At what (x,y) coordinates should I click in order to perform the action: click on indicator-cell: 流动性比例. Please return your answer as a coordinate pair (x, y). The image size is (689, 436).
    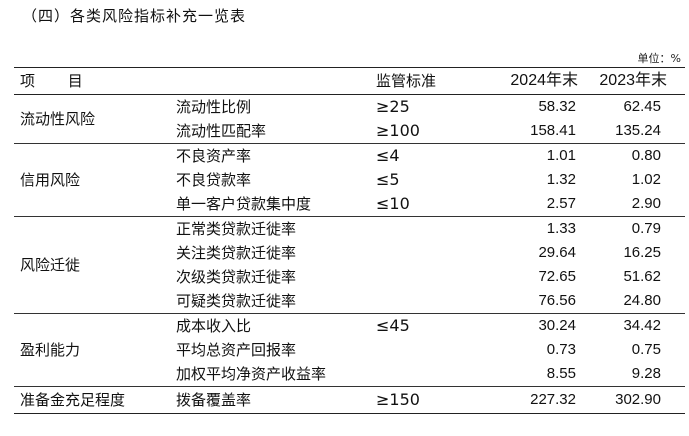
    Looking at the image, I should click on (276, 106).